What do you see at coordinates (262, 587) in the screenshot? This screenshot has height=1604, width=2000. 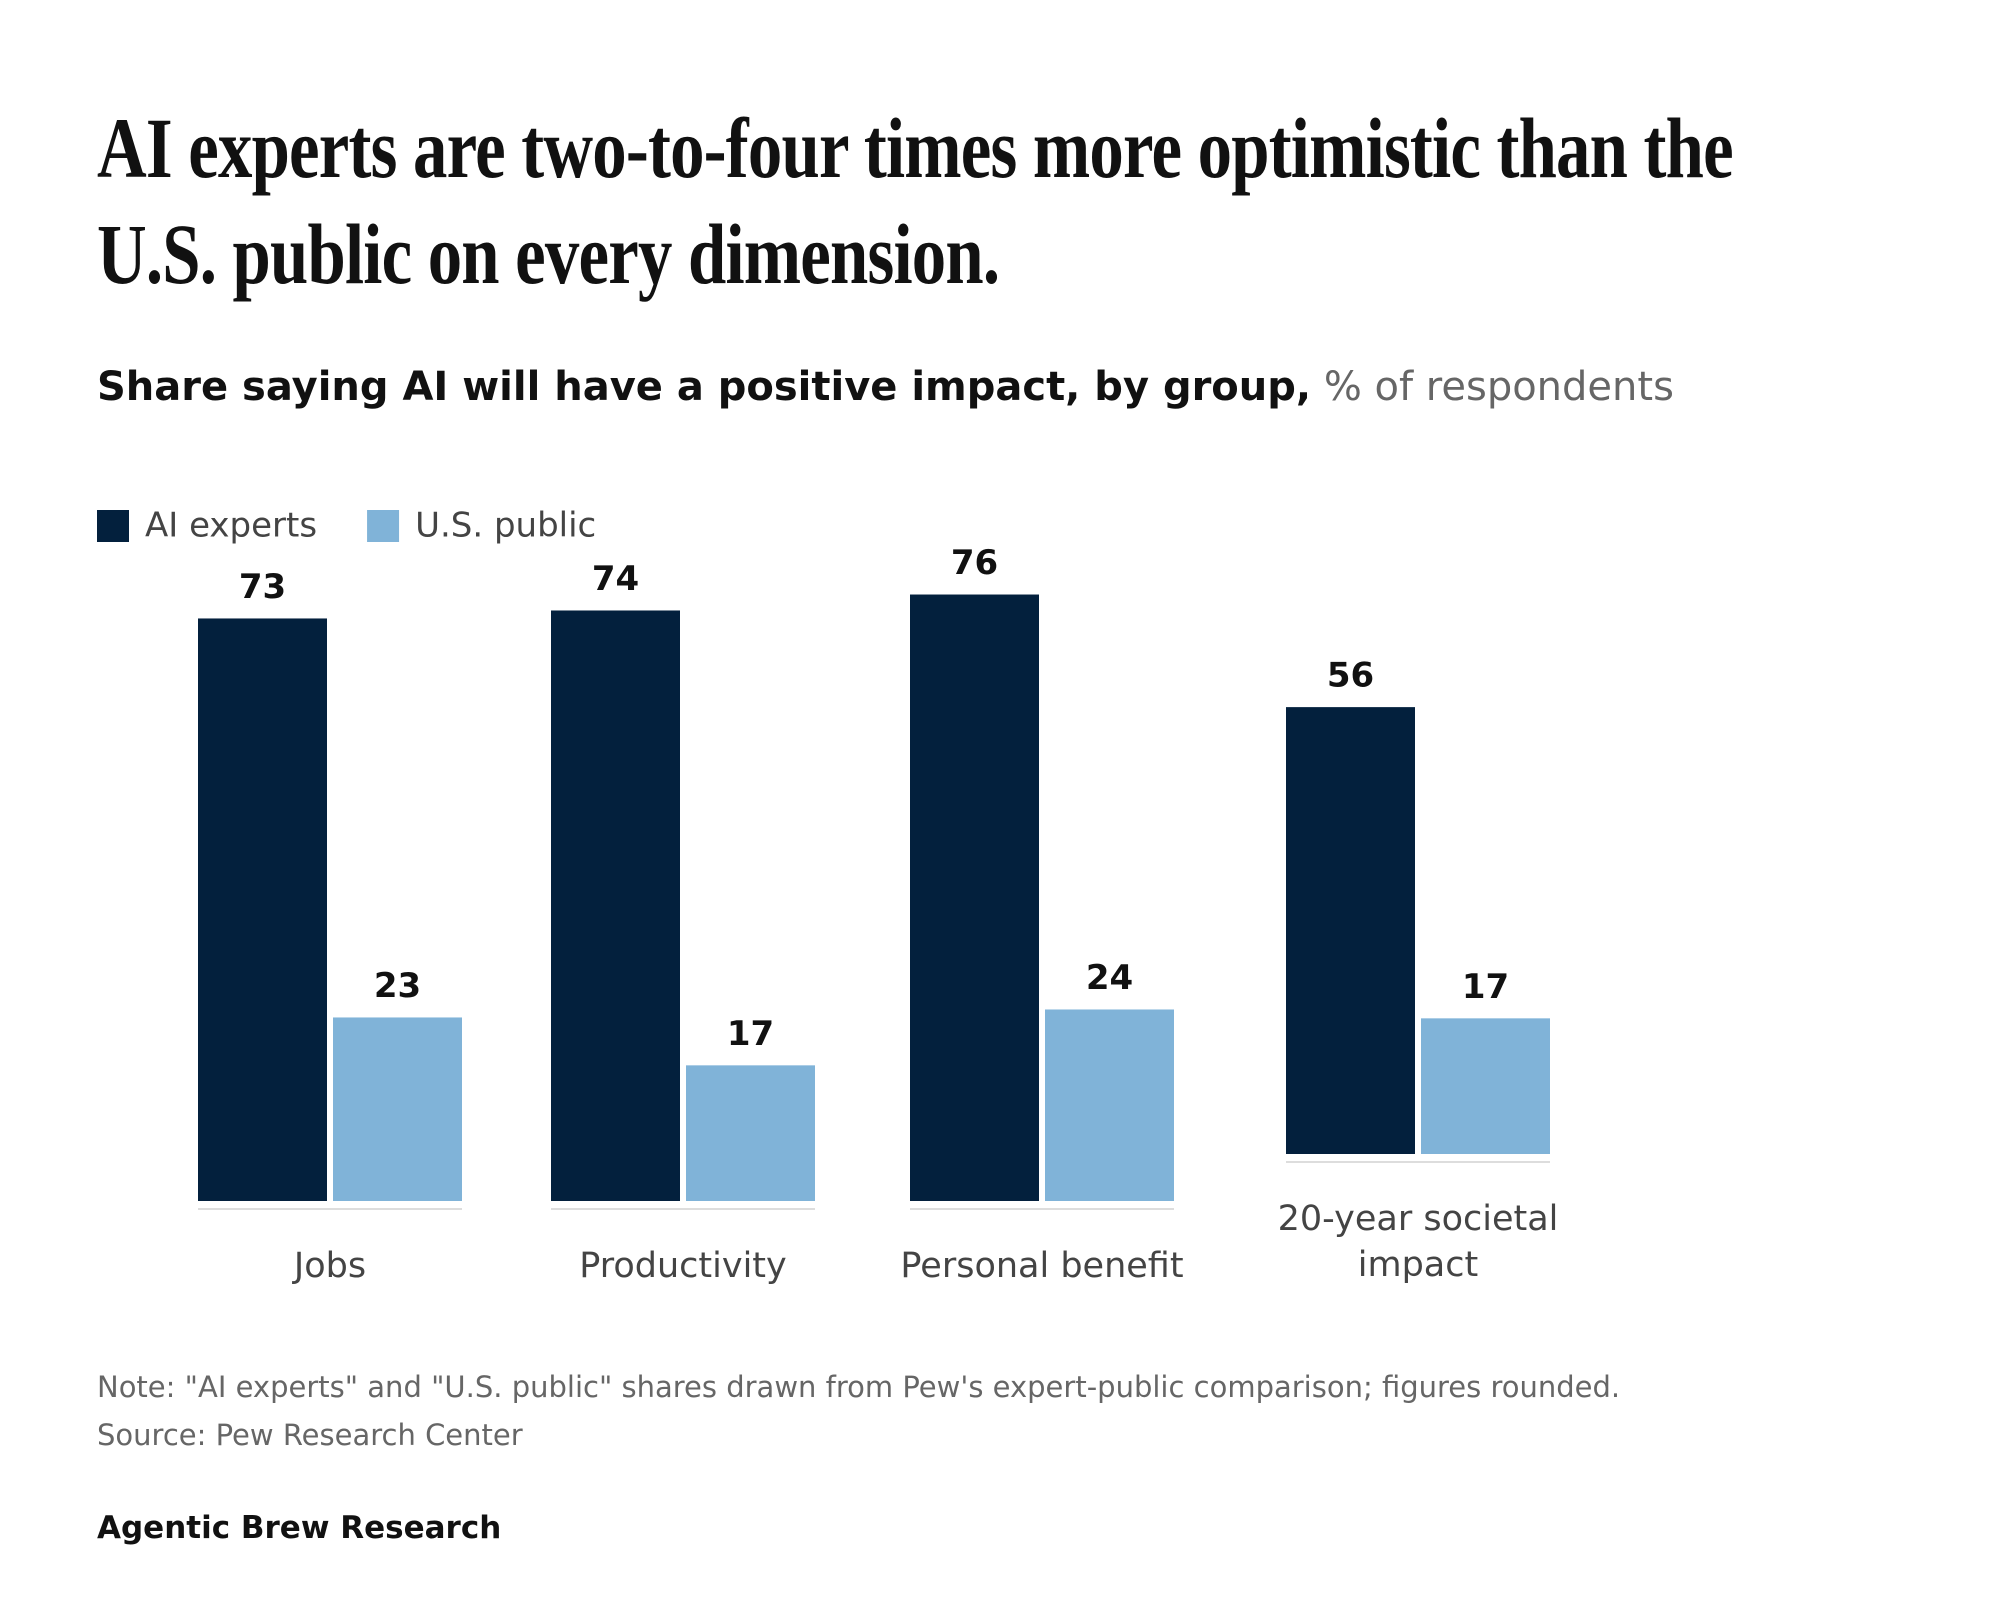 I see `value-label: 73` at bounding box center [262, 587].